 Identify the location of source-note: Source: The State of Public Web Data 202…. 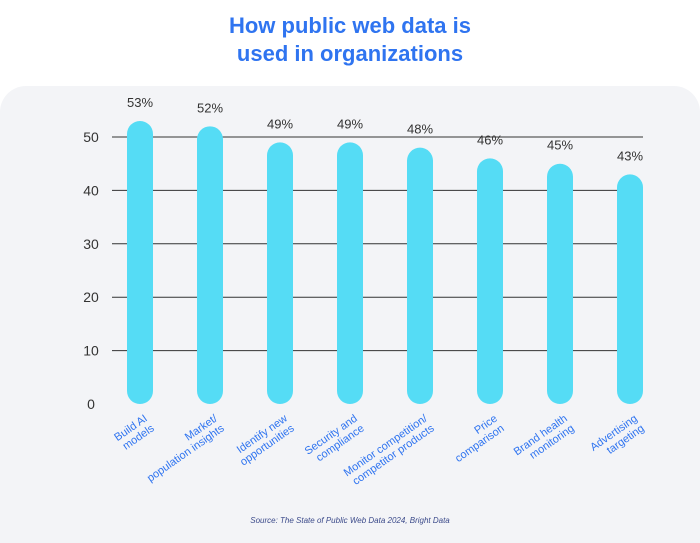
(350, 520).